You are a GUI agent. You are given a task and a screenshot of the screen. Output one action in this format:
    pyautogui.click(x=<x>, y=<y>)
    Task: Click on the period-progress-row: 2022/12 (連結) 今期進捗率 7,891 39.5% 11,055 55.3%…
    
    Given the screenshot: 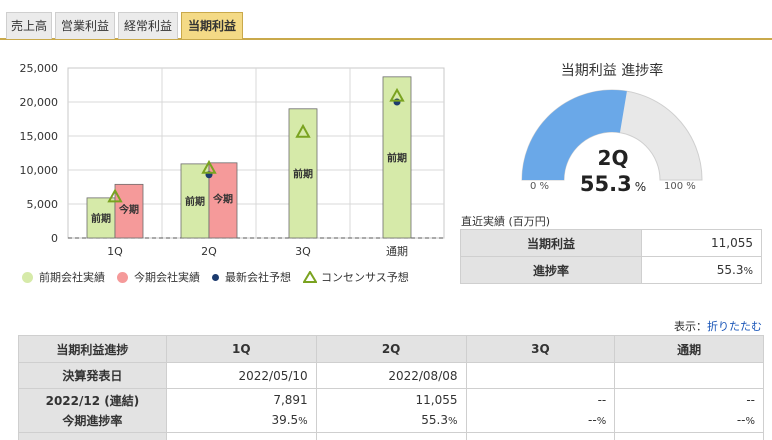 What is the action you would take?
    pyautogui.click(x=391, y=410)
    